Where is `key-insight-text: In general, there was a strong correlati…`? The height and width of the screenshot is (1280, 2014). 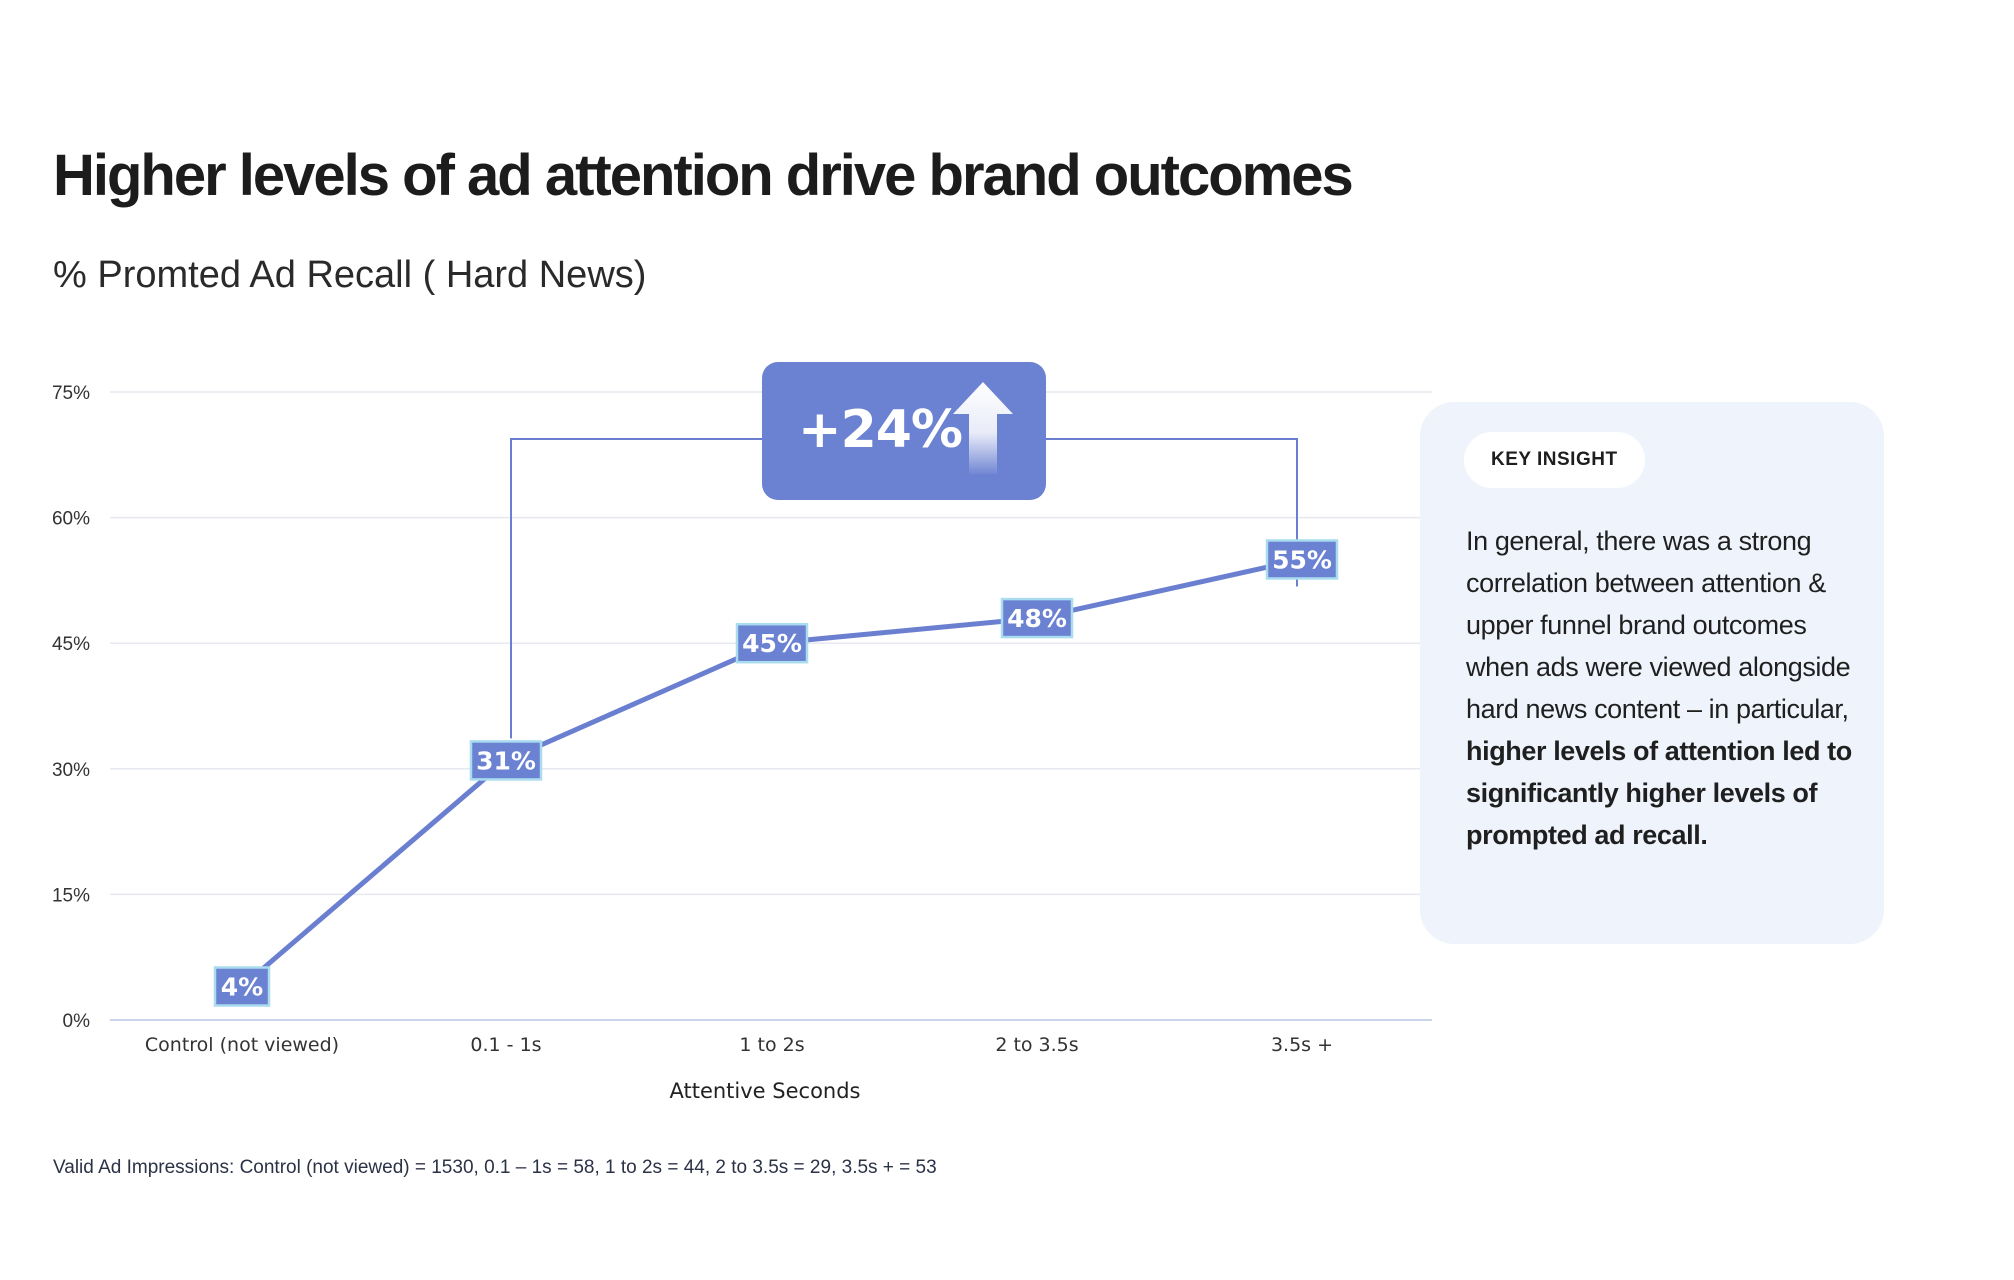 key-insight-text: In general, there was a strong correlati… is located at coordinates (1661, 688).